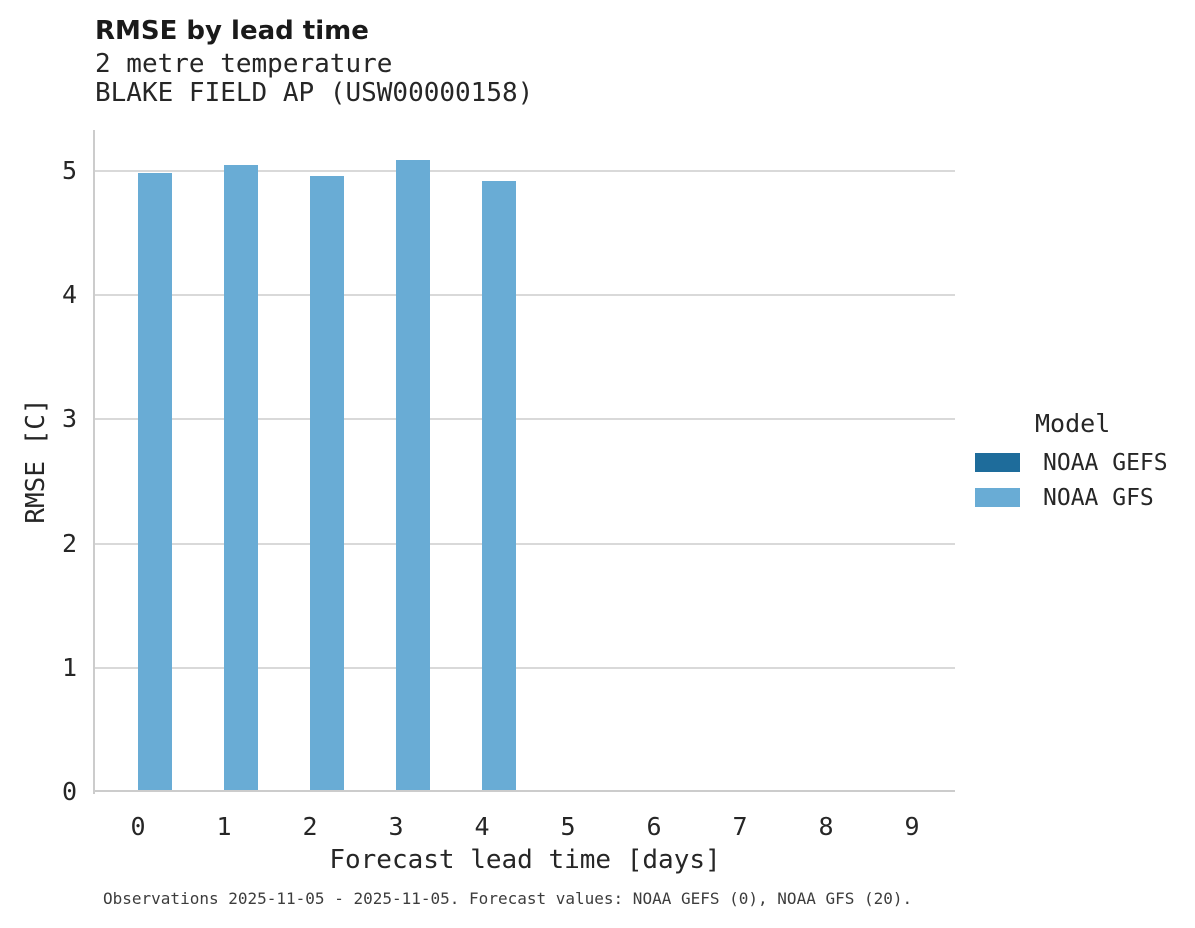  I want to click on y-tick-label-3: 3, so click(69, 419).